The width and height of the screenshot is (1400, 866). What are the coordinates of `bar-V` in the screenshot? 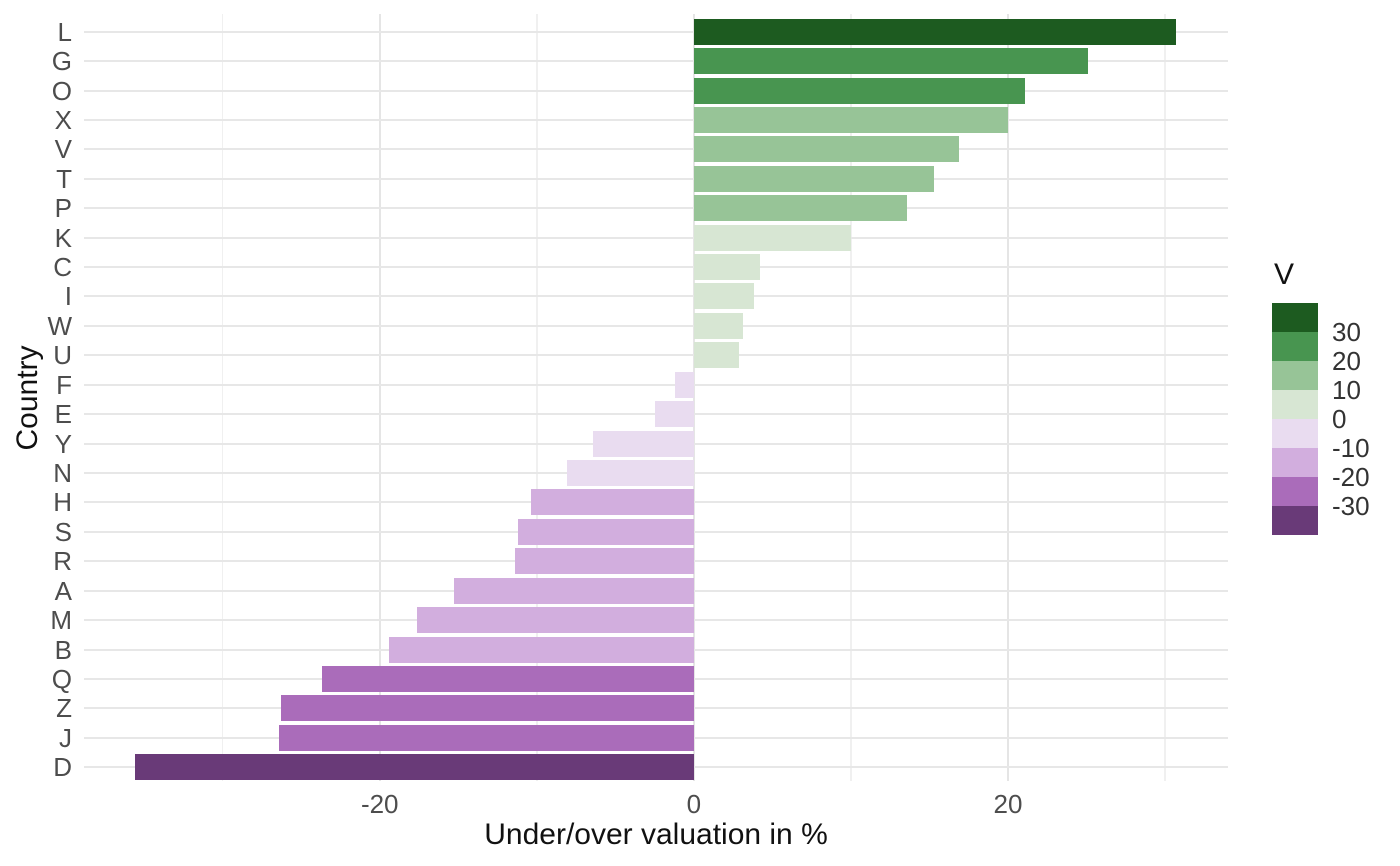 It's located at (826, 149).